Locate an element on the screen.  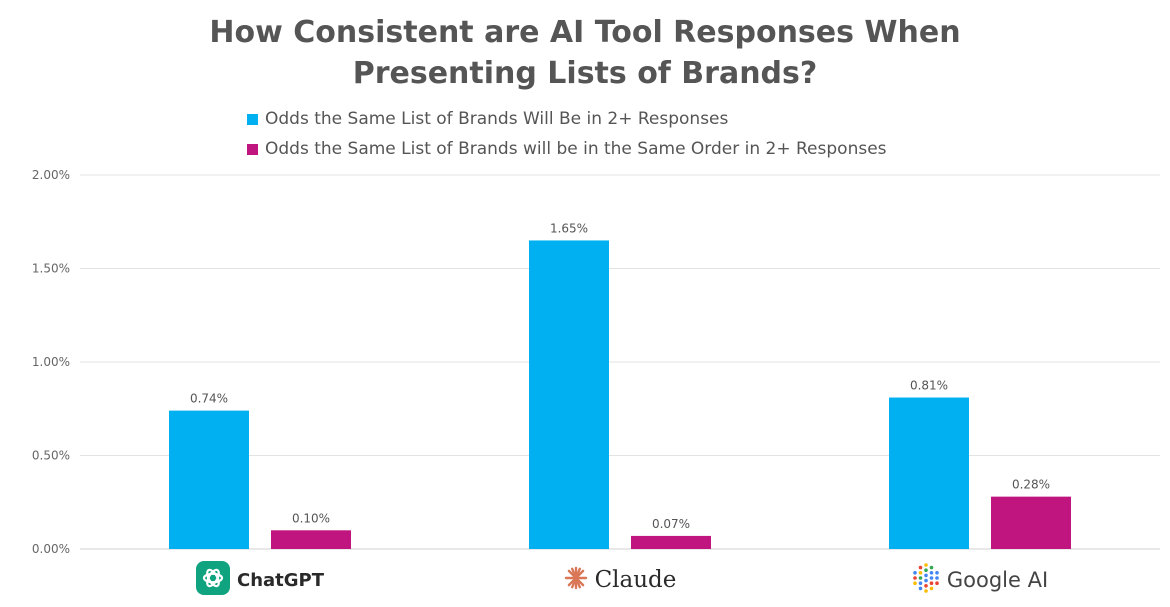
data-label: 0.74% is located at coordinates (209, 399).